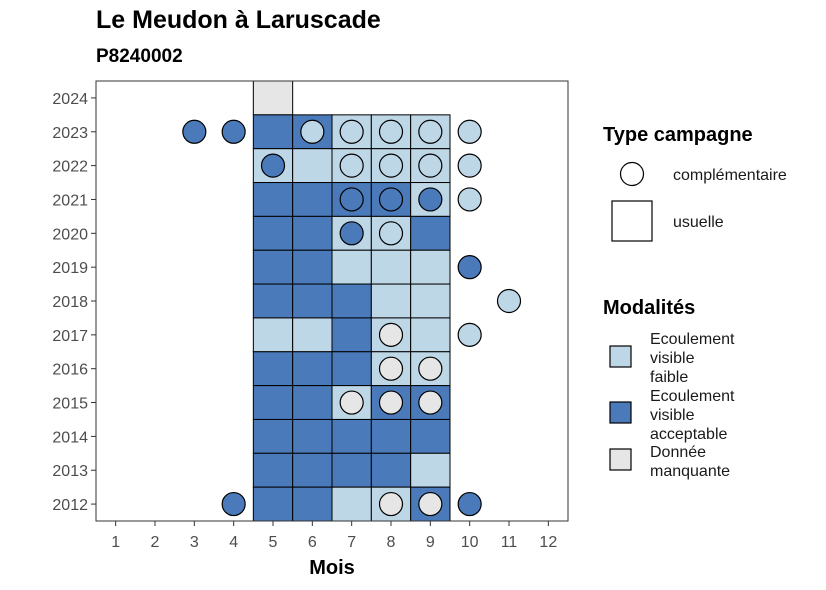 The image size is (826, 590). Describe the element at coordinates (470, 542) in the screenshot. I see `x-tick-label-10: 10` at that location.